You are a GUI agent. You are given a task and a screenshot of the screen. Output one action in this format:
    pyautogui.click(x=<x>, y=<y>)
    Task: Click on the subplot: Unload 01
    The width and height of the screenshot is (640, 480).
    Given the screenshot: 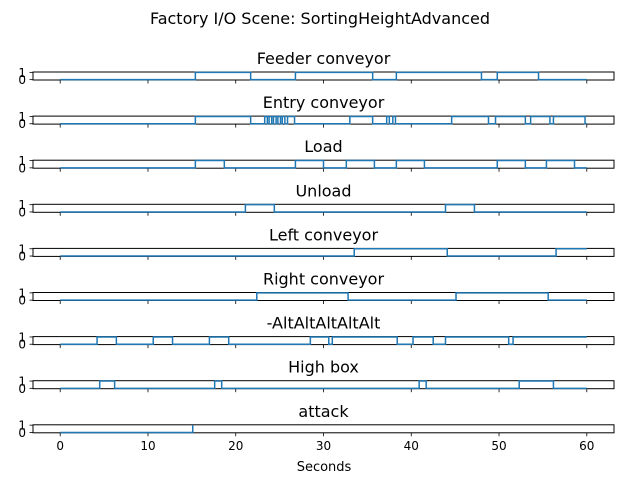 What is the action you would take?
    pyautogui.click(x=316, y=200)
    